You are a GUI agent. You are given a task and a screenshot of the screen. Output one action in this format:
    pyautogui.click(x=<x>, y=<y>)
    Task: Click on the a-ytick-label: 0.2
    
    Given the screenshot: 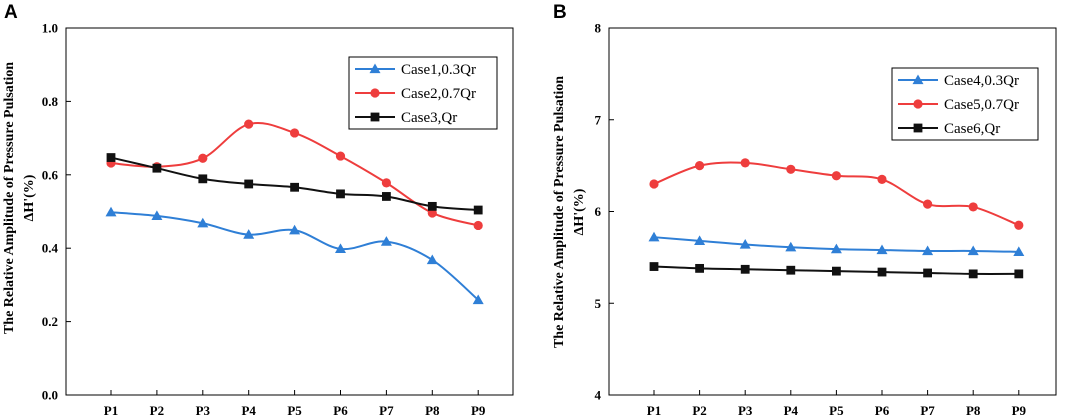 What is the action you would take?
    pyautogui.click(x=50, y=321)
    